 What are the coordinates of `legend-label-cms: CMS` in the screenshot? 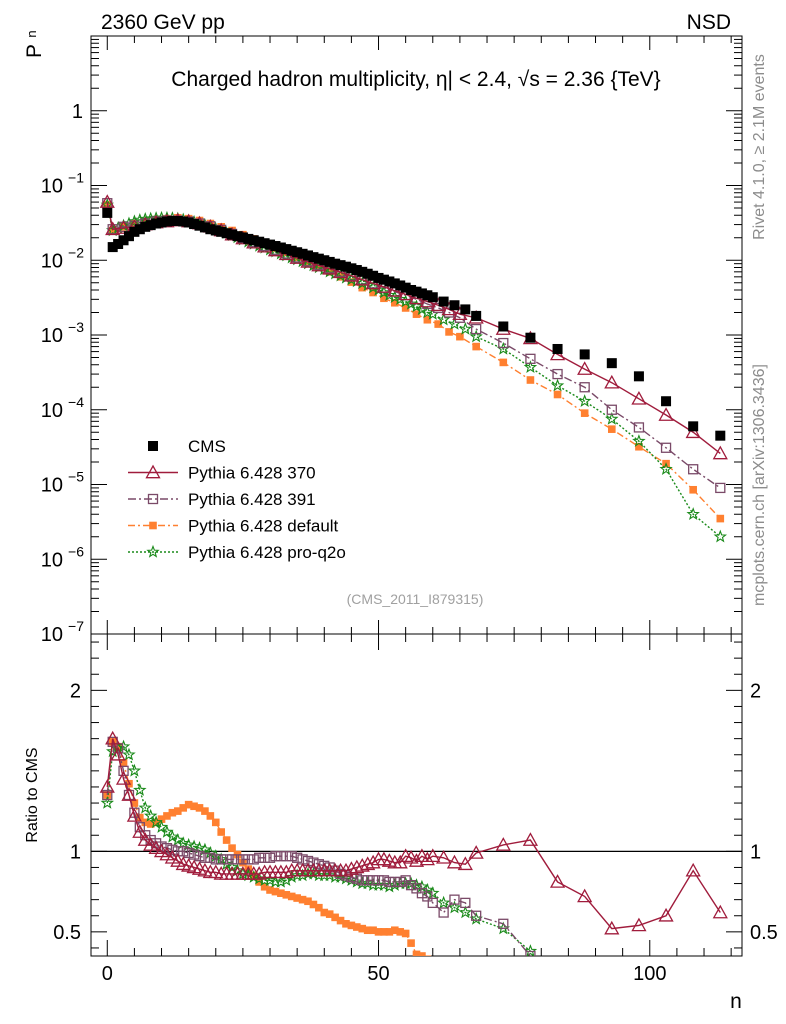 It's located at (207, 446).